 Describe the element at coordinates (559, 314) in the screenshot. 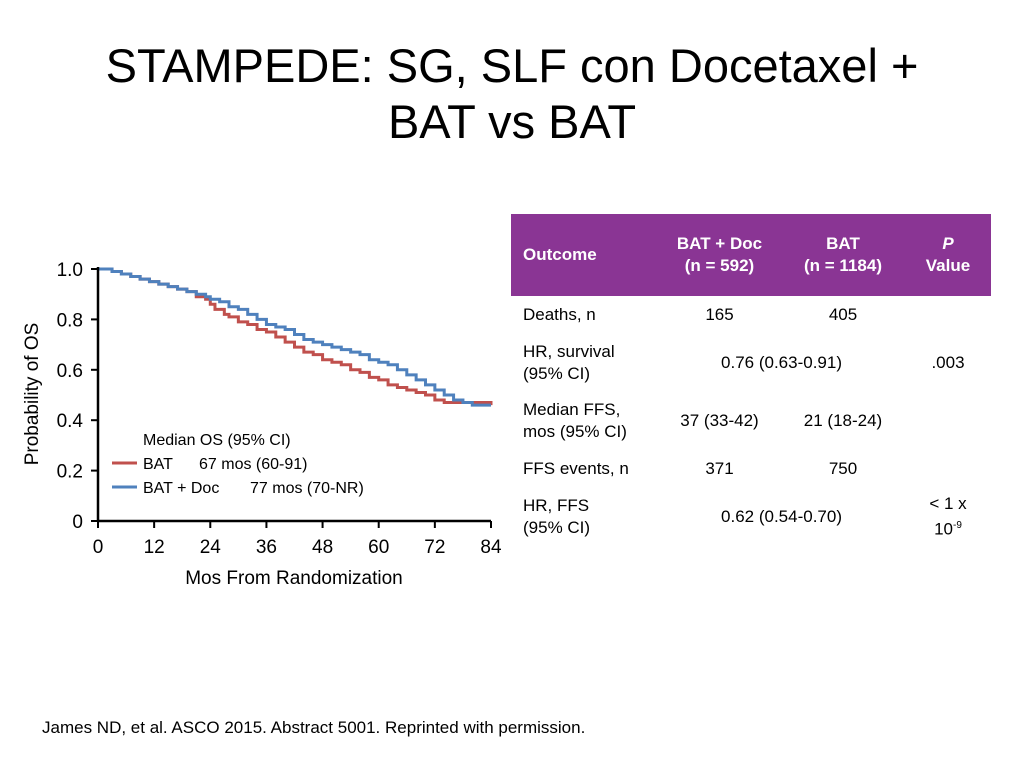

I see `row-label-deaths: Deaths, n` at that location.